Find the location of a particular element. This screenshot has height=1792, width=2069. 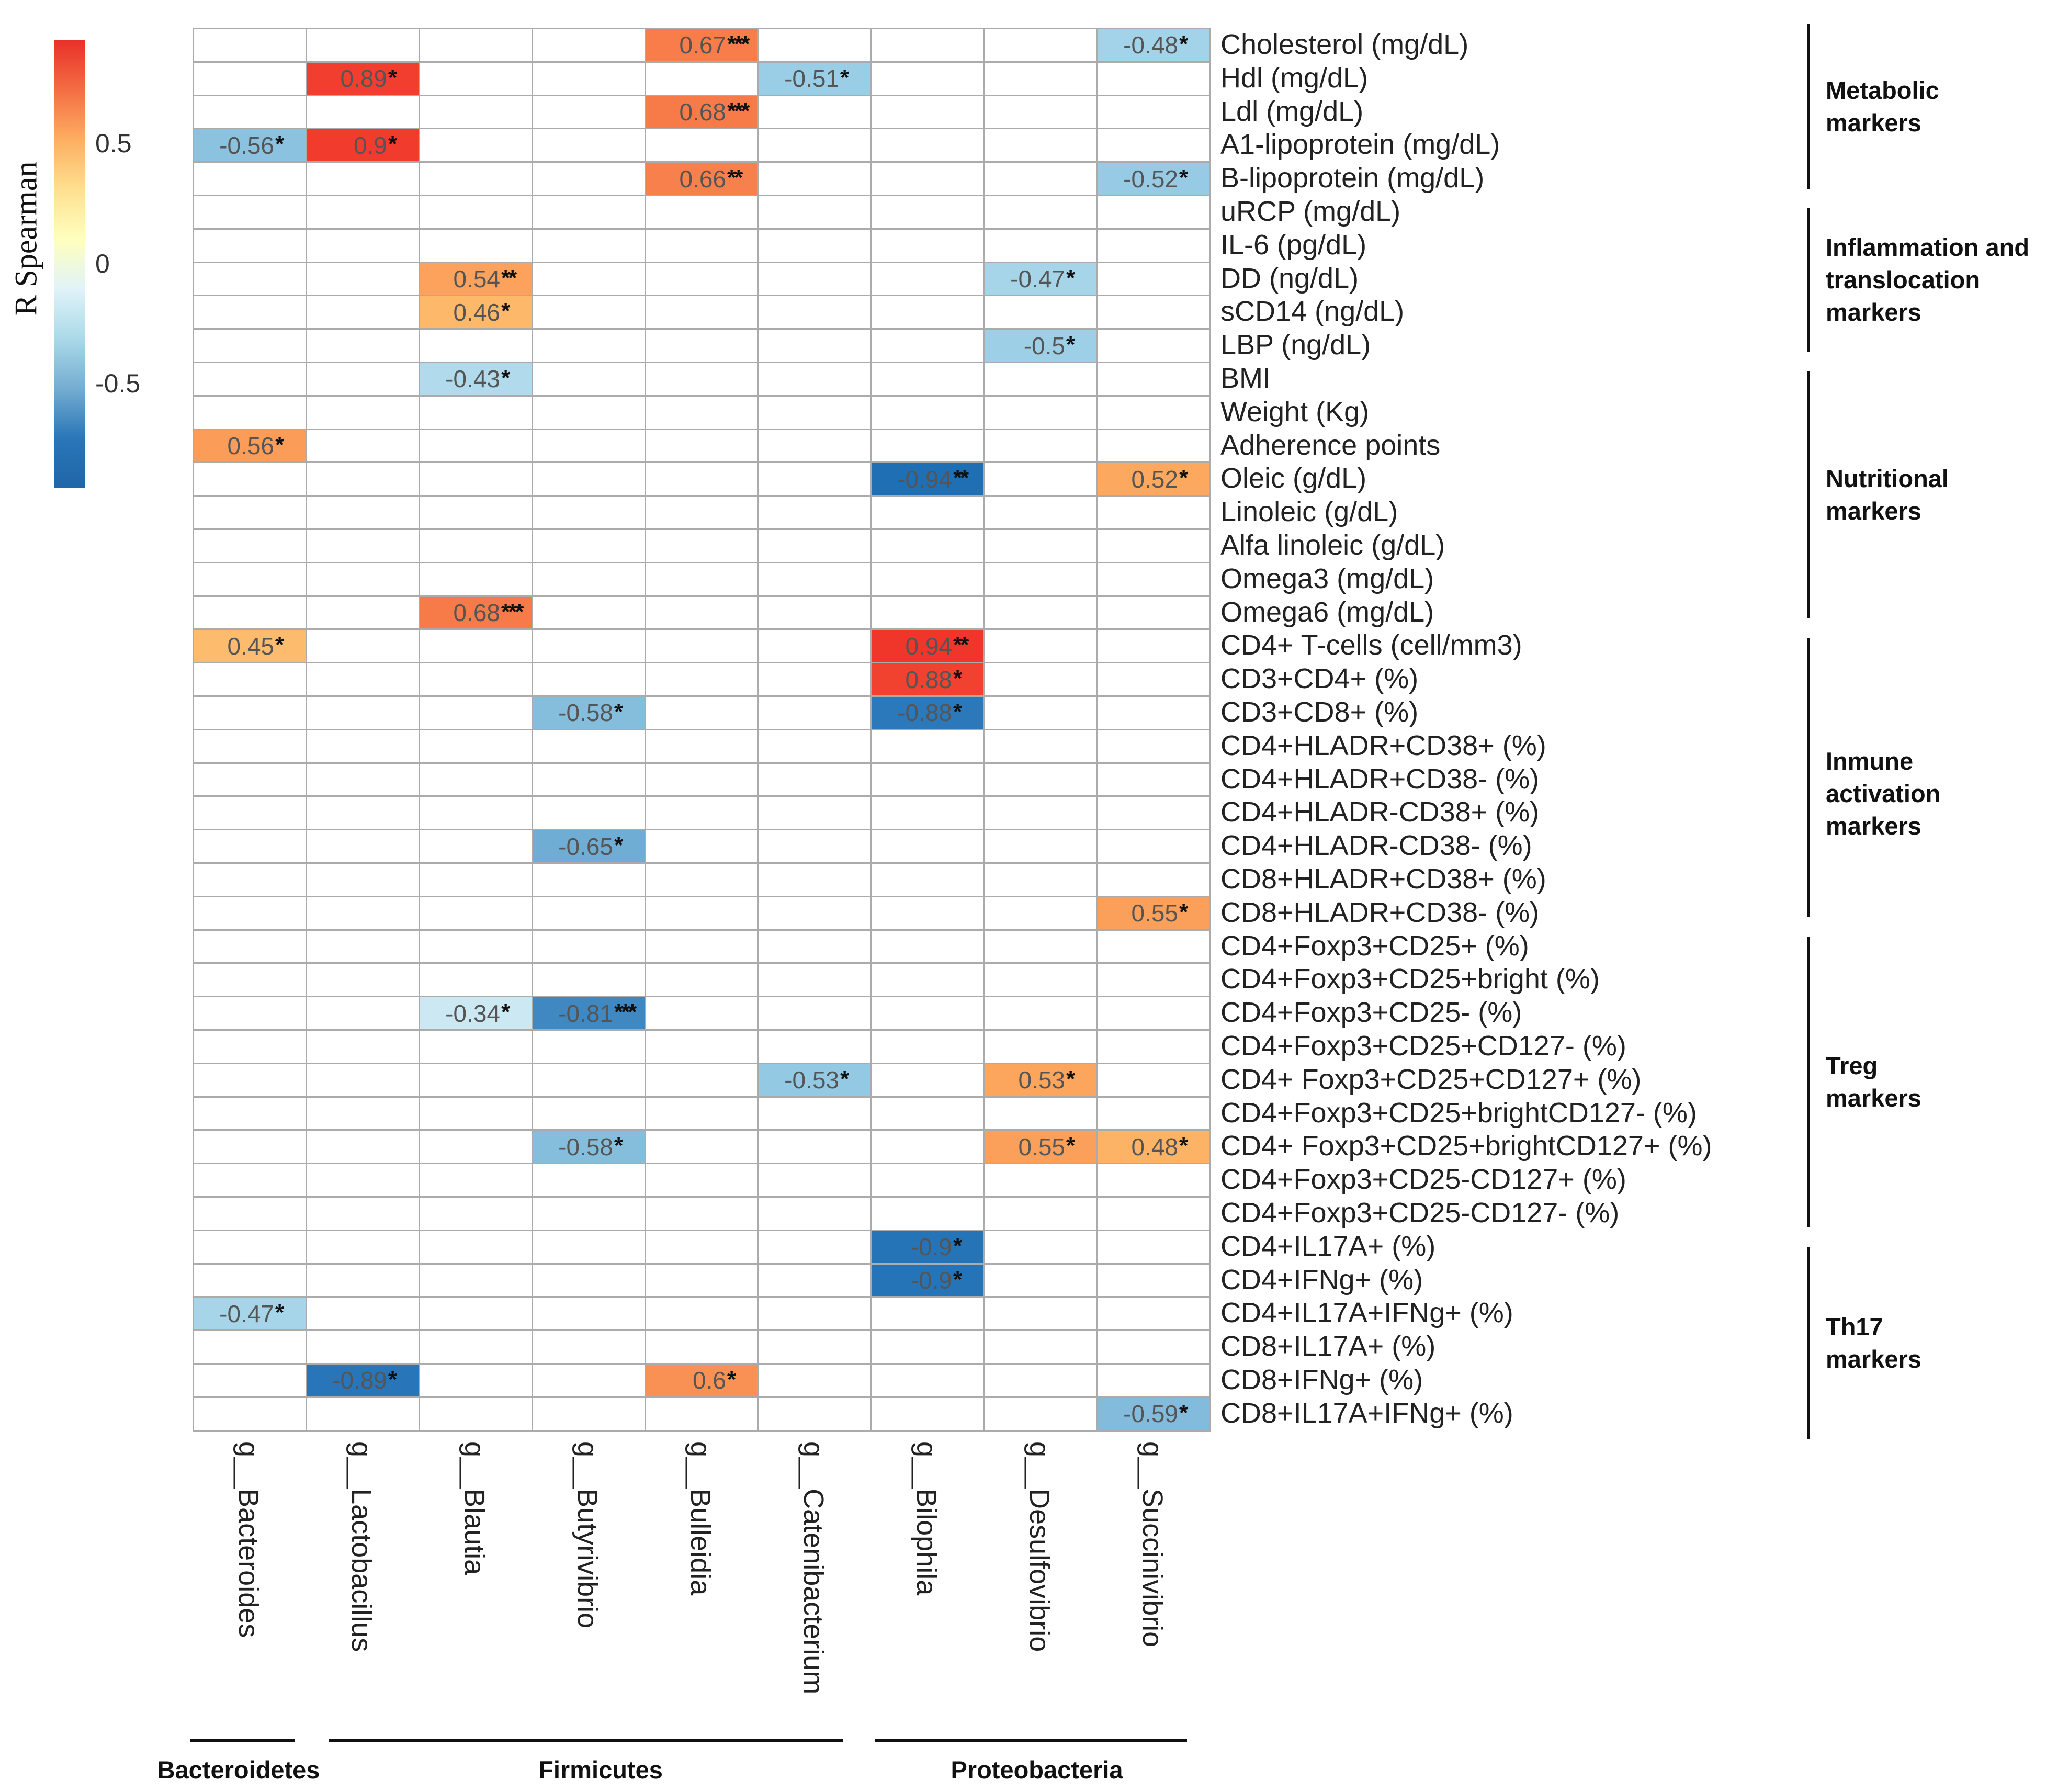

row-label: CD4+HLADR+CD38+ (%) is located at coordinates (1383, 745).